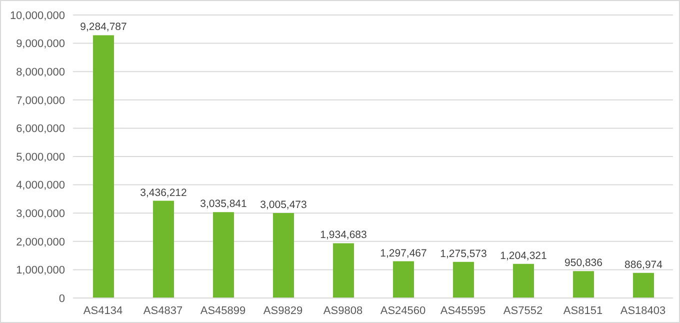 This screenshot has width=680, height=323. Describe the element at coordinates (223, 310) in the screenshot. I see `x-tick-label: AS45899` at that location.